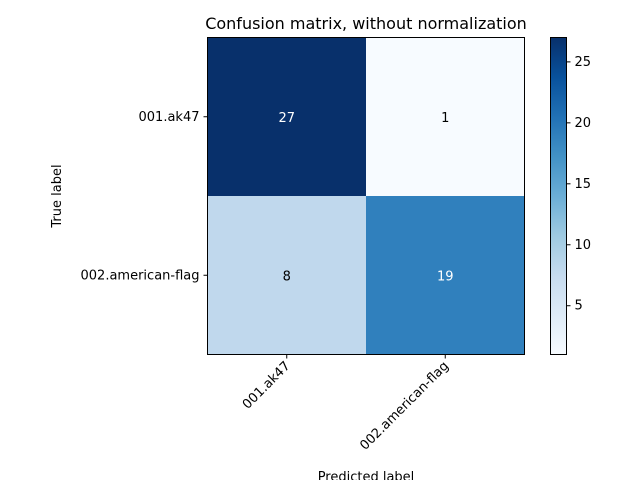  I want to click on colorbar-tick-label: 25, so click(583, 62).